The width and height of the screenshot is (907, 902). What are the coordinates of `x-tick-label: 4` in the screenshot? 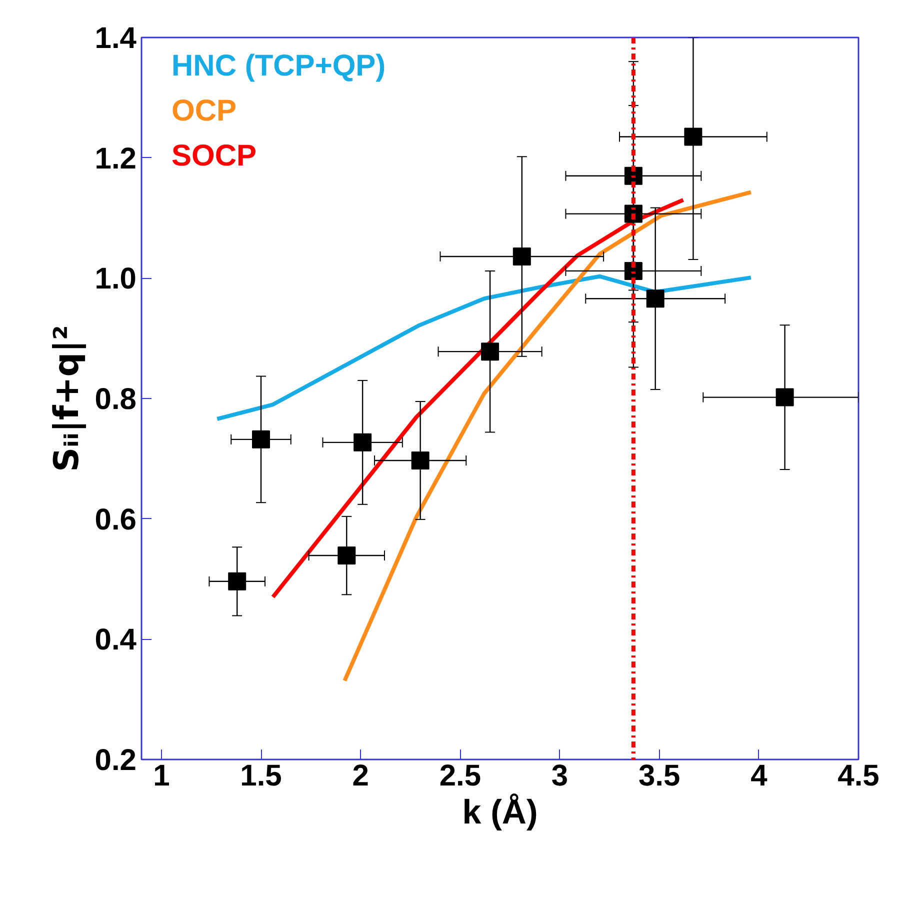 It's located at (759, 776).